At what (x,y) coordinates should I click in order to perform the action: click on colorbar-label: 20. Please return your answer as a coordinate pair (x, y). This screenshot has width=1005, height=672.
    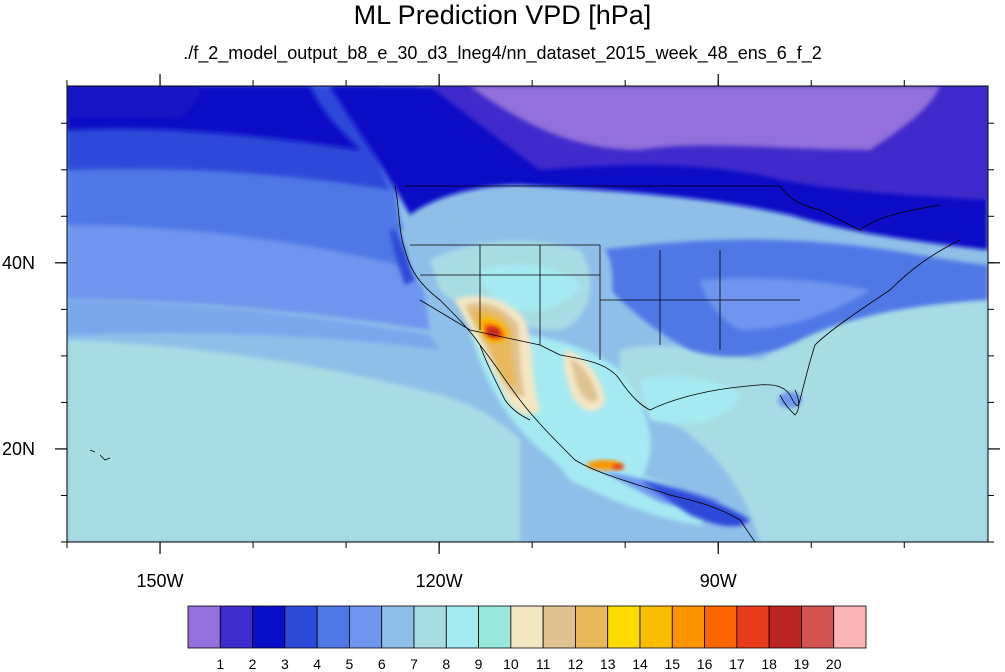
    Looking at the image, I should click on (834, 664).